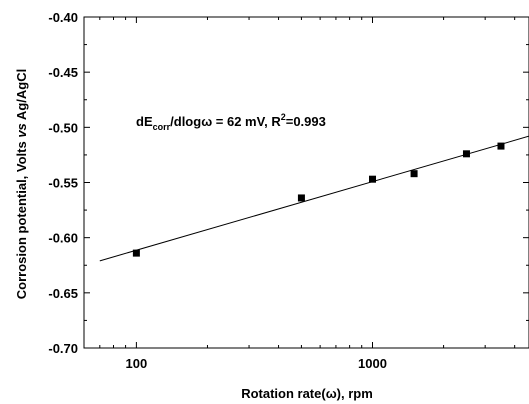 Image resolution: width=529 pixels, height=404 pixels. Describe the element at coordinates (63, 127) in the screenshot. I see `y-tick-label: -0.50` at that location.